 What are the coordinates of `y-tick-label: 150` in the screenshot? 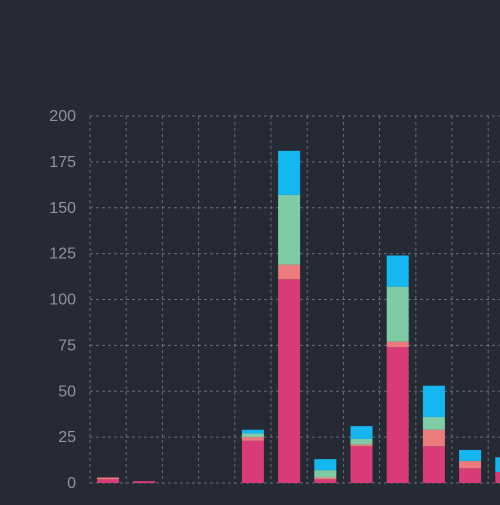 It's located at (62, 208).